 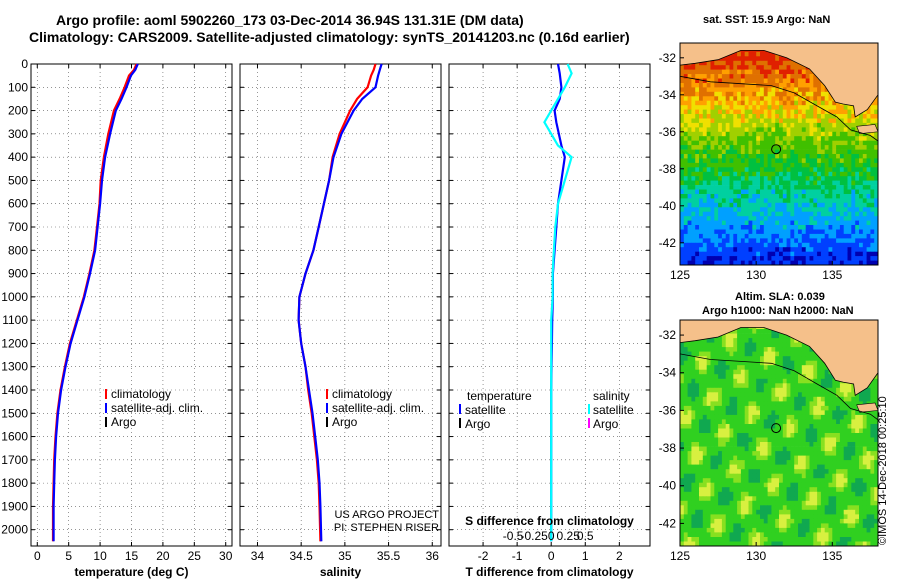 What do you see at coordinates (668, 243) in the screenshot?
I see `map-y-tick-label: -42` at bounding box center [668, 243].